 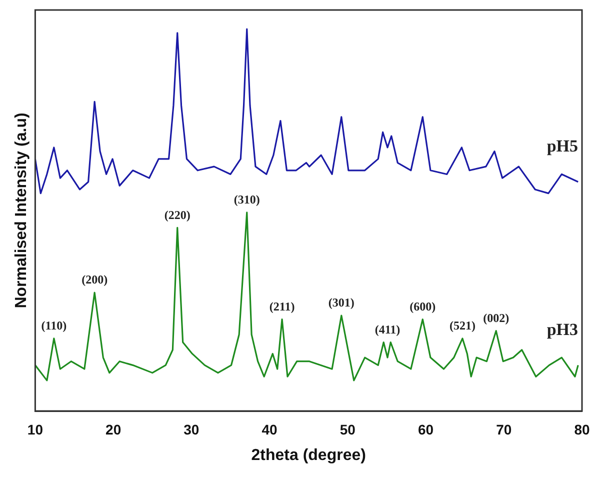 I want to click on annotation: (002), so click(x=496, y=317).